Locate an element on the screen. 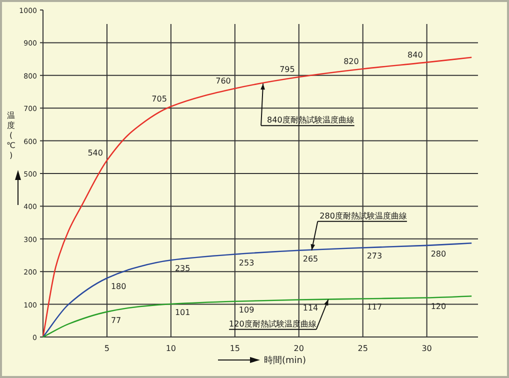 Image resolution: width=509 pixels, height=378 pixels. data-label: 117 is located at coordinates (374, 307).